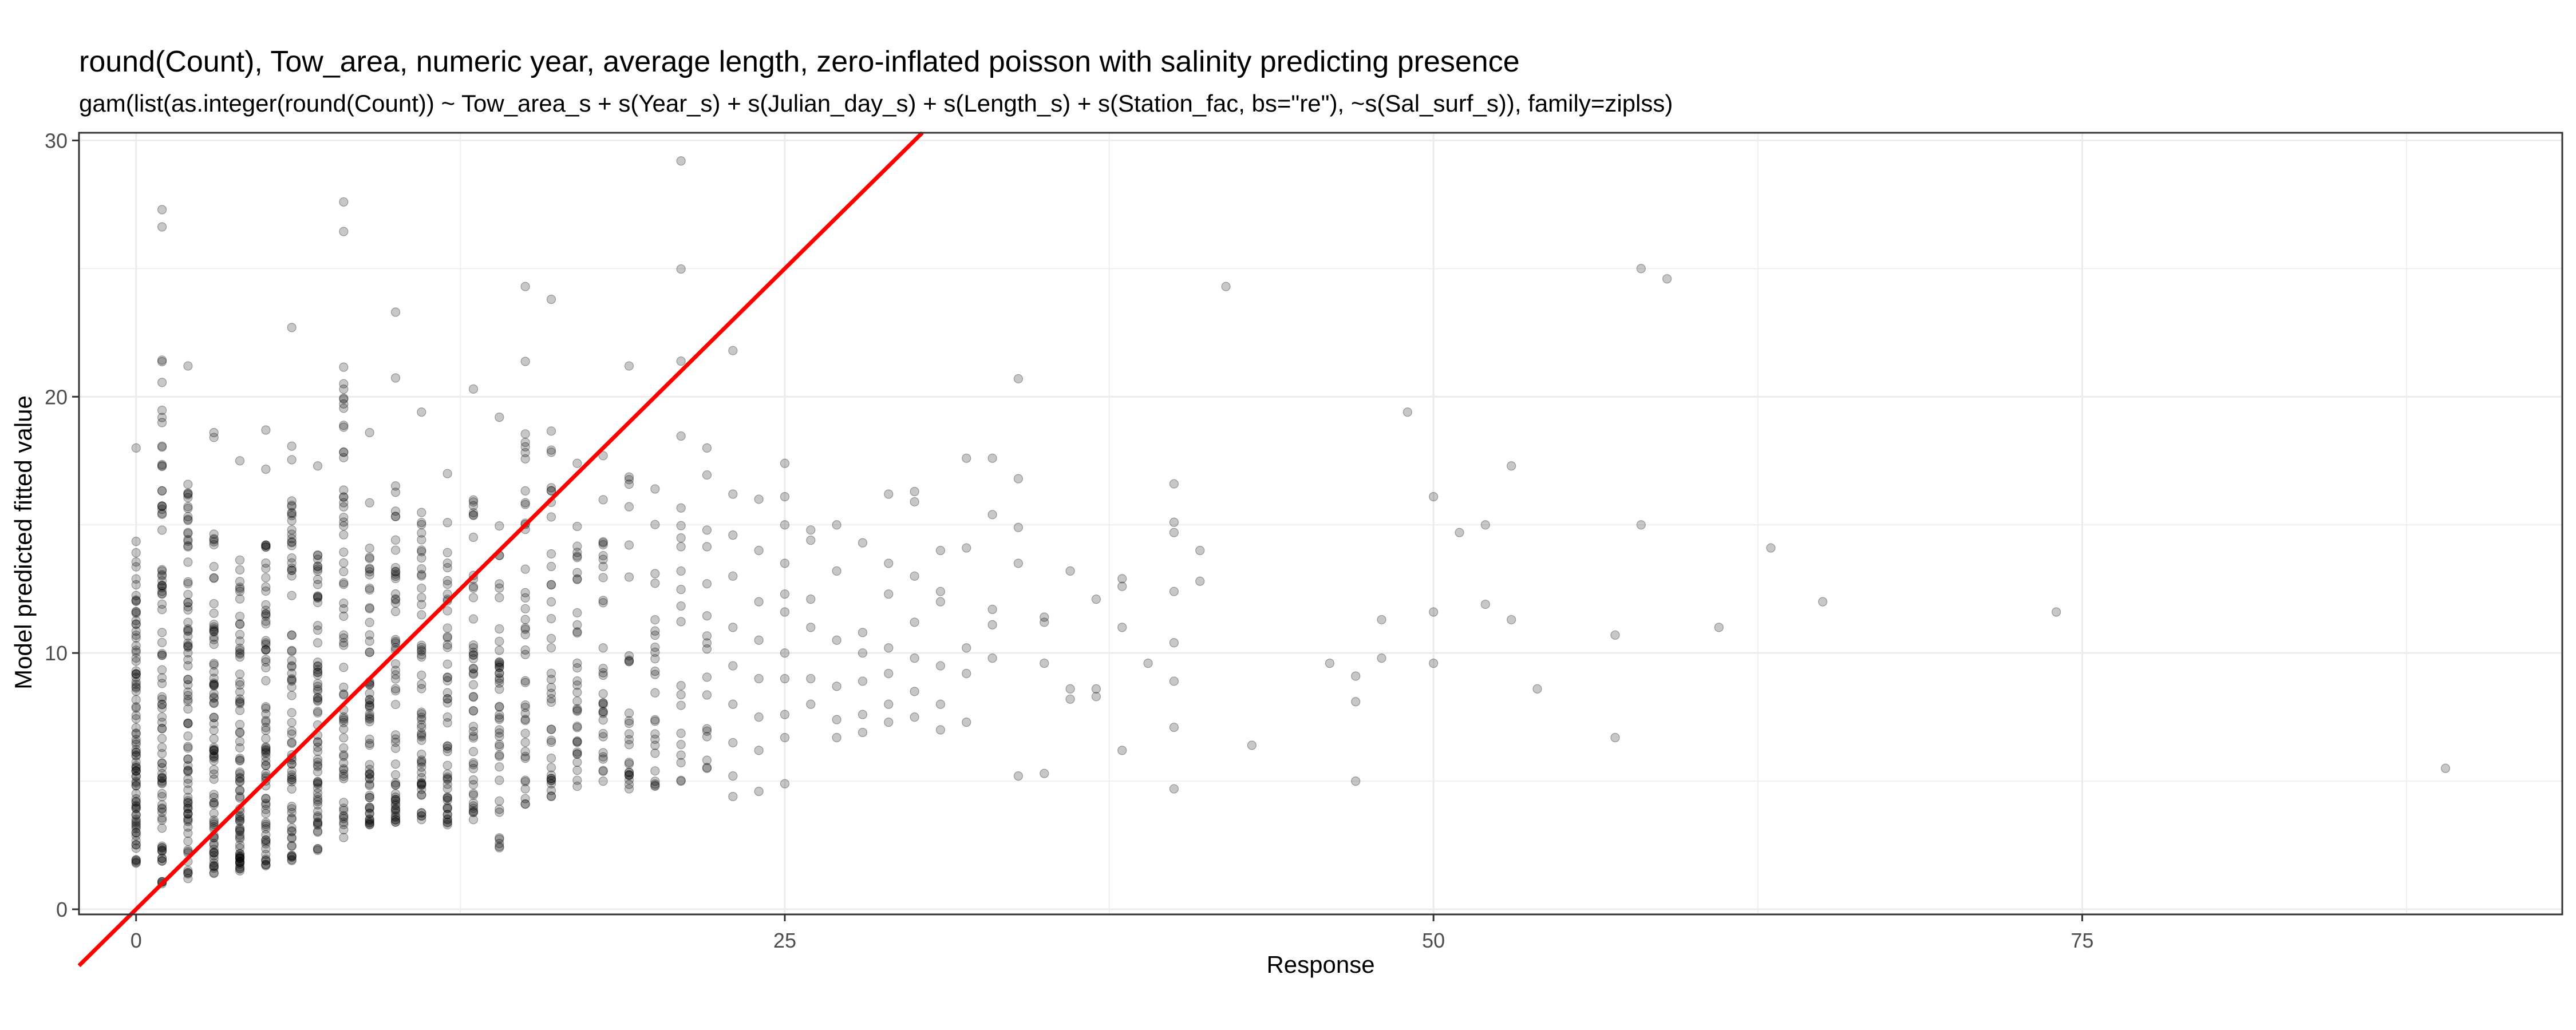 The width and height of the screenshot is (2576, 1030). I want to click on y-axis-title: Model predicted fitted value, so click(23, 542).